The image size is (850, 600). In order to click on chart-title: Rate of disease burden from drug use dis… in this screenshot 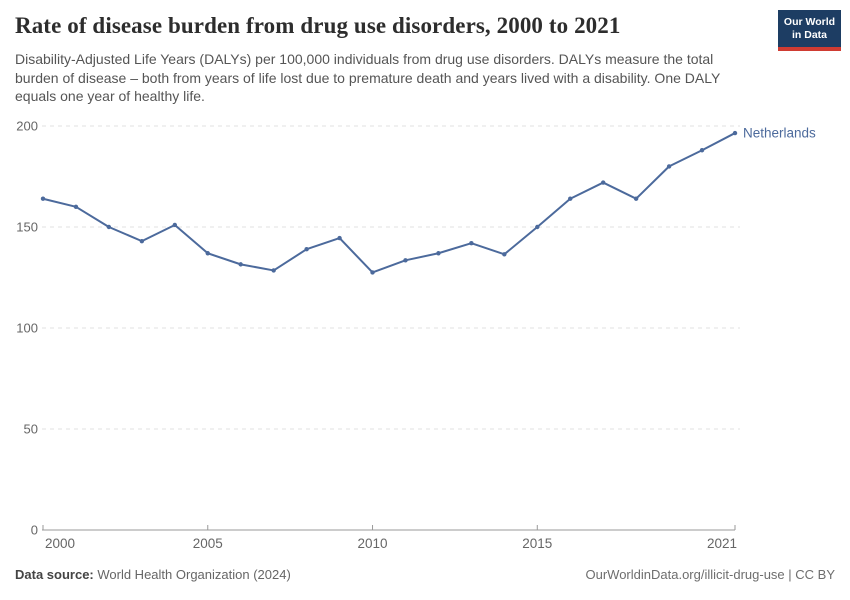, I will do `click(318, 25)`.